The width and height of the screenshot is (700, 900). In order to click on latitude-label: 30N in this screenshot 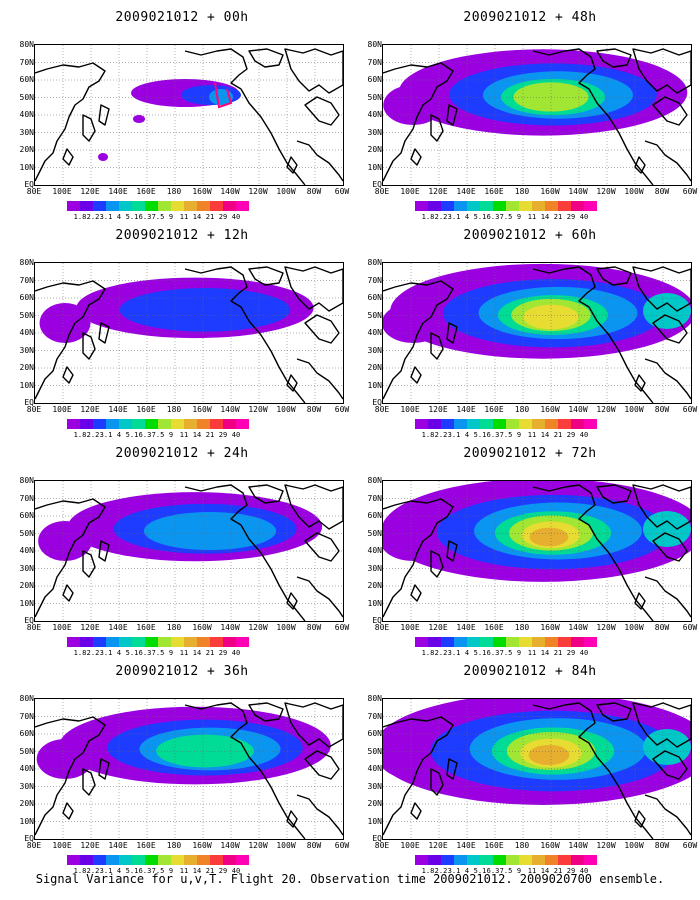, I will do `click(374, 568)`.